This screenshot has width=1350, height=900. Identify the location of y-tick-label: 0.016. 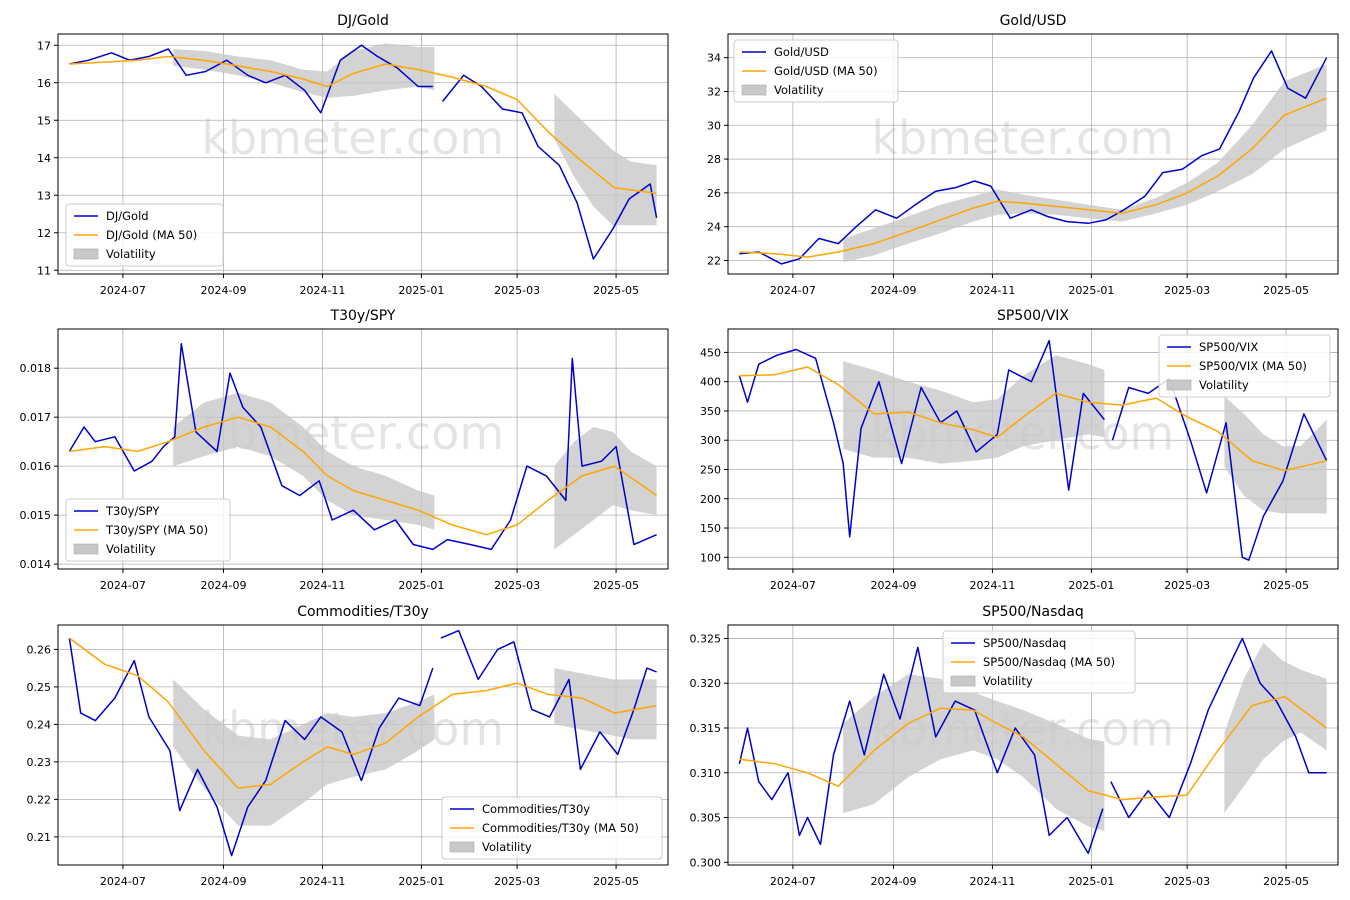
(36, 466).